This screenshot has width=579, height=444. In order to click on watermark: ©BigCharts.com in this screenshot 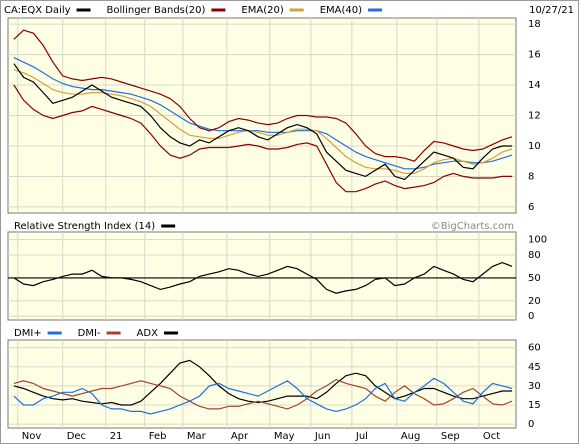, I will do `click(472, 226)`.